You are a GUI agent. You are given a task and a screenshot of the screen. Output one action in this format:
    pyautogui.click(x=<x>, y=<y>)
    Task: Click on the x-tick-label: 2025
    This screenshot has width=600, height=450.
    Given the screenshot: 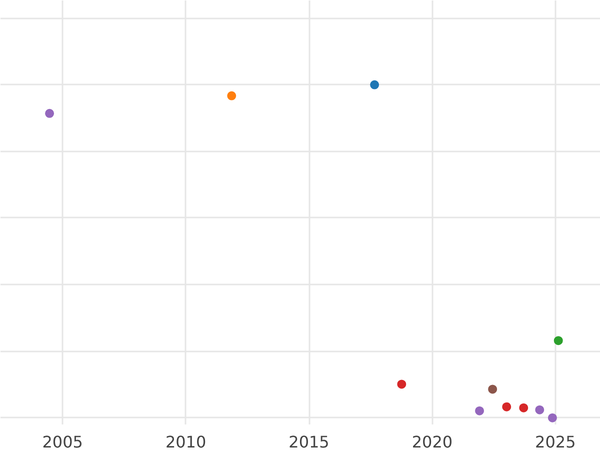 What is the action you would take?
    pyautogui.click(x=555, y=441)
    